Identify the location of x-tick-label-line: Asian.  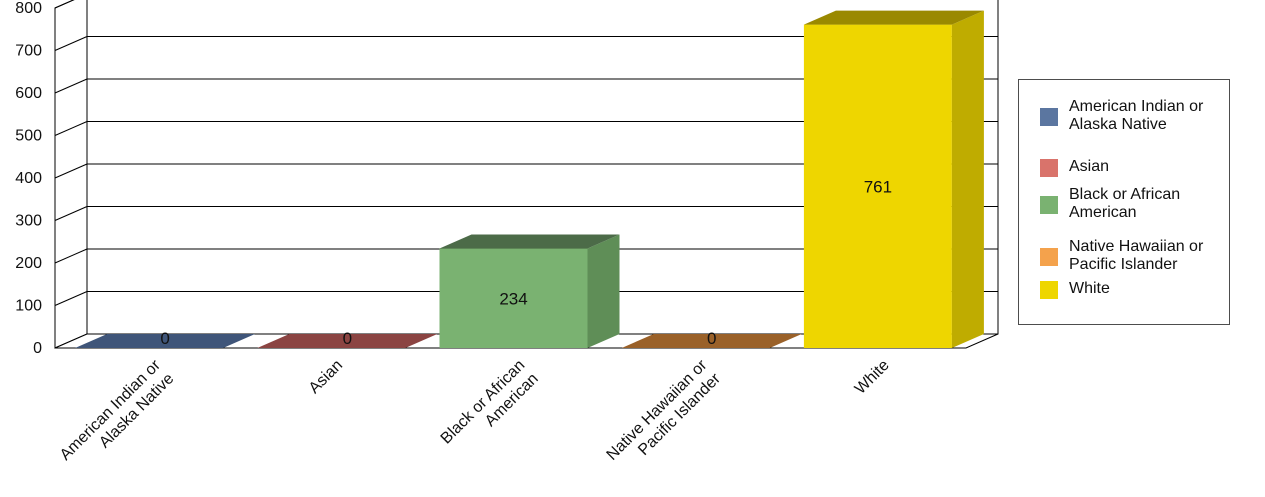
(326, 377).